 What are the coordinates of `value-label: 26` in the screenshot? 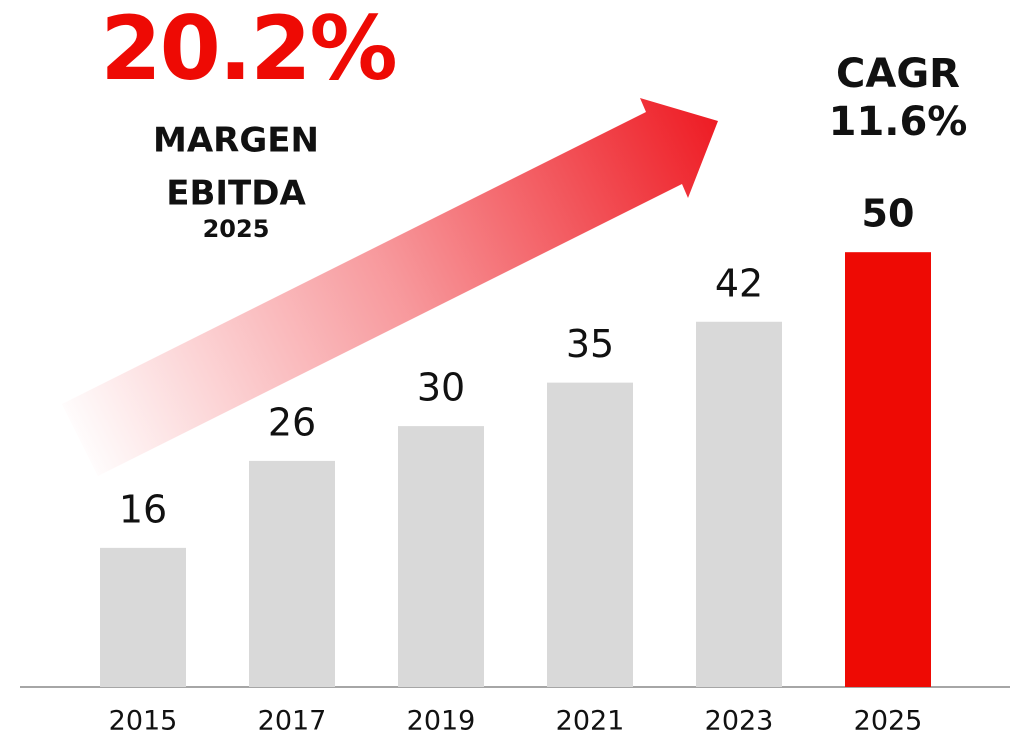 It's located at (292, 422).